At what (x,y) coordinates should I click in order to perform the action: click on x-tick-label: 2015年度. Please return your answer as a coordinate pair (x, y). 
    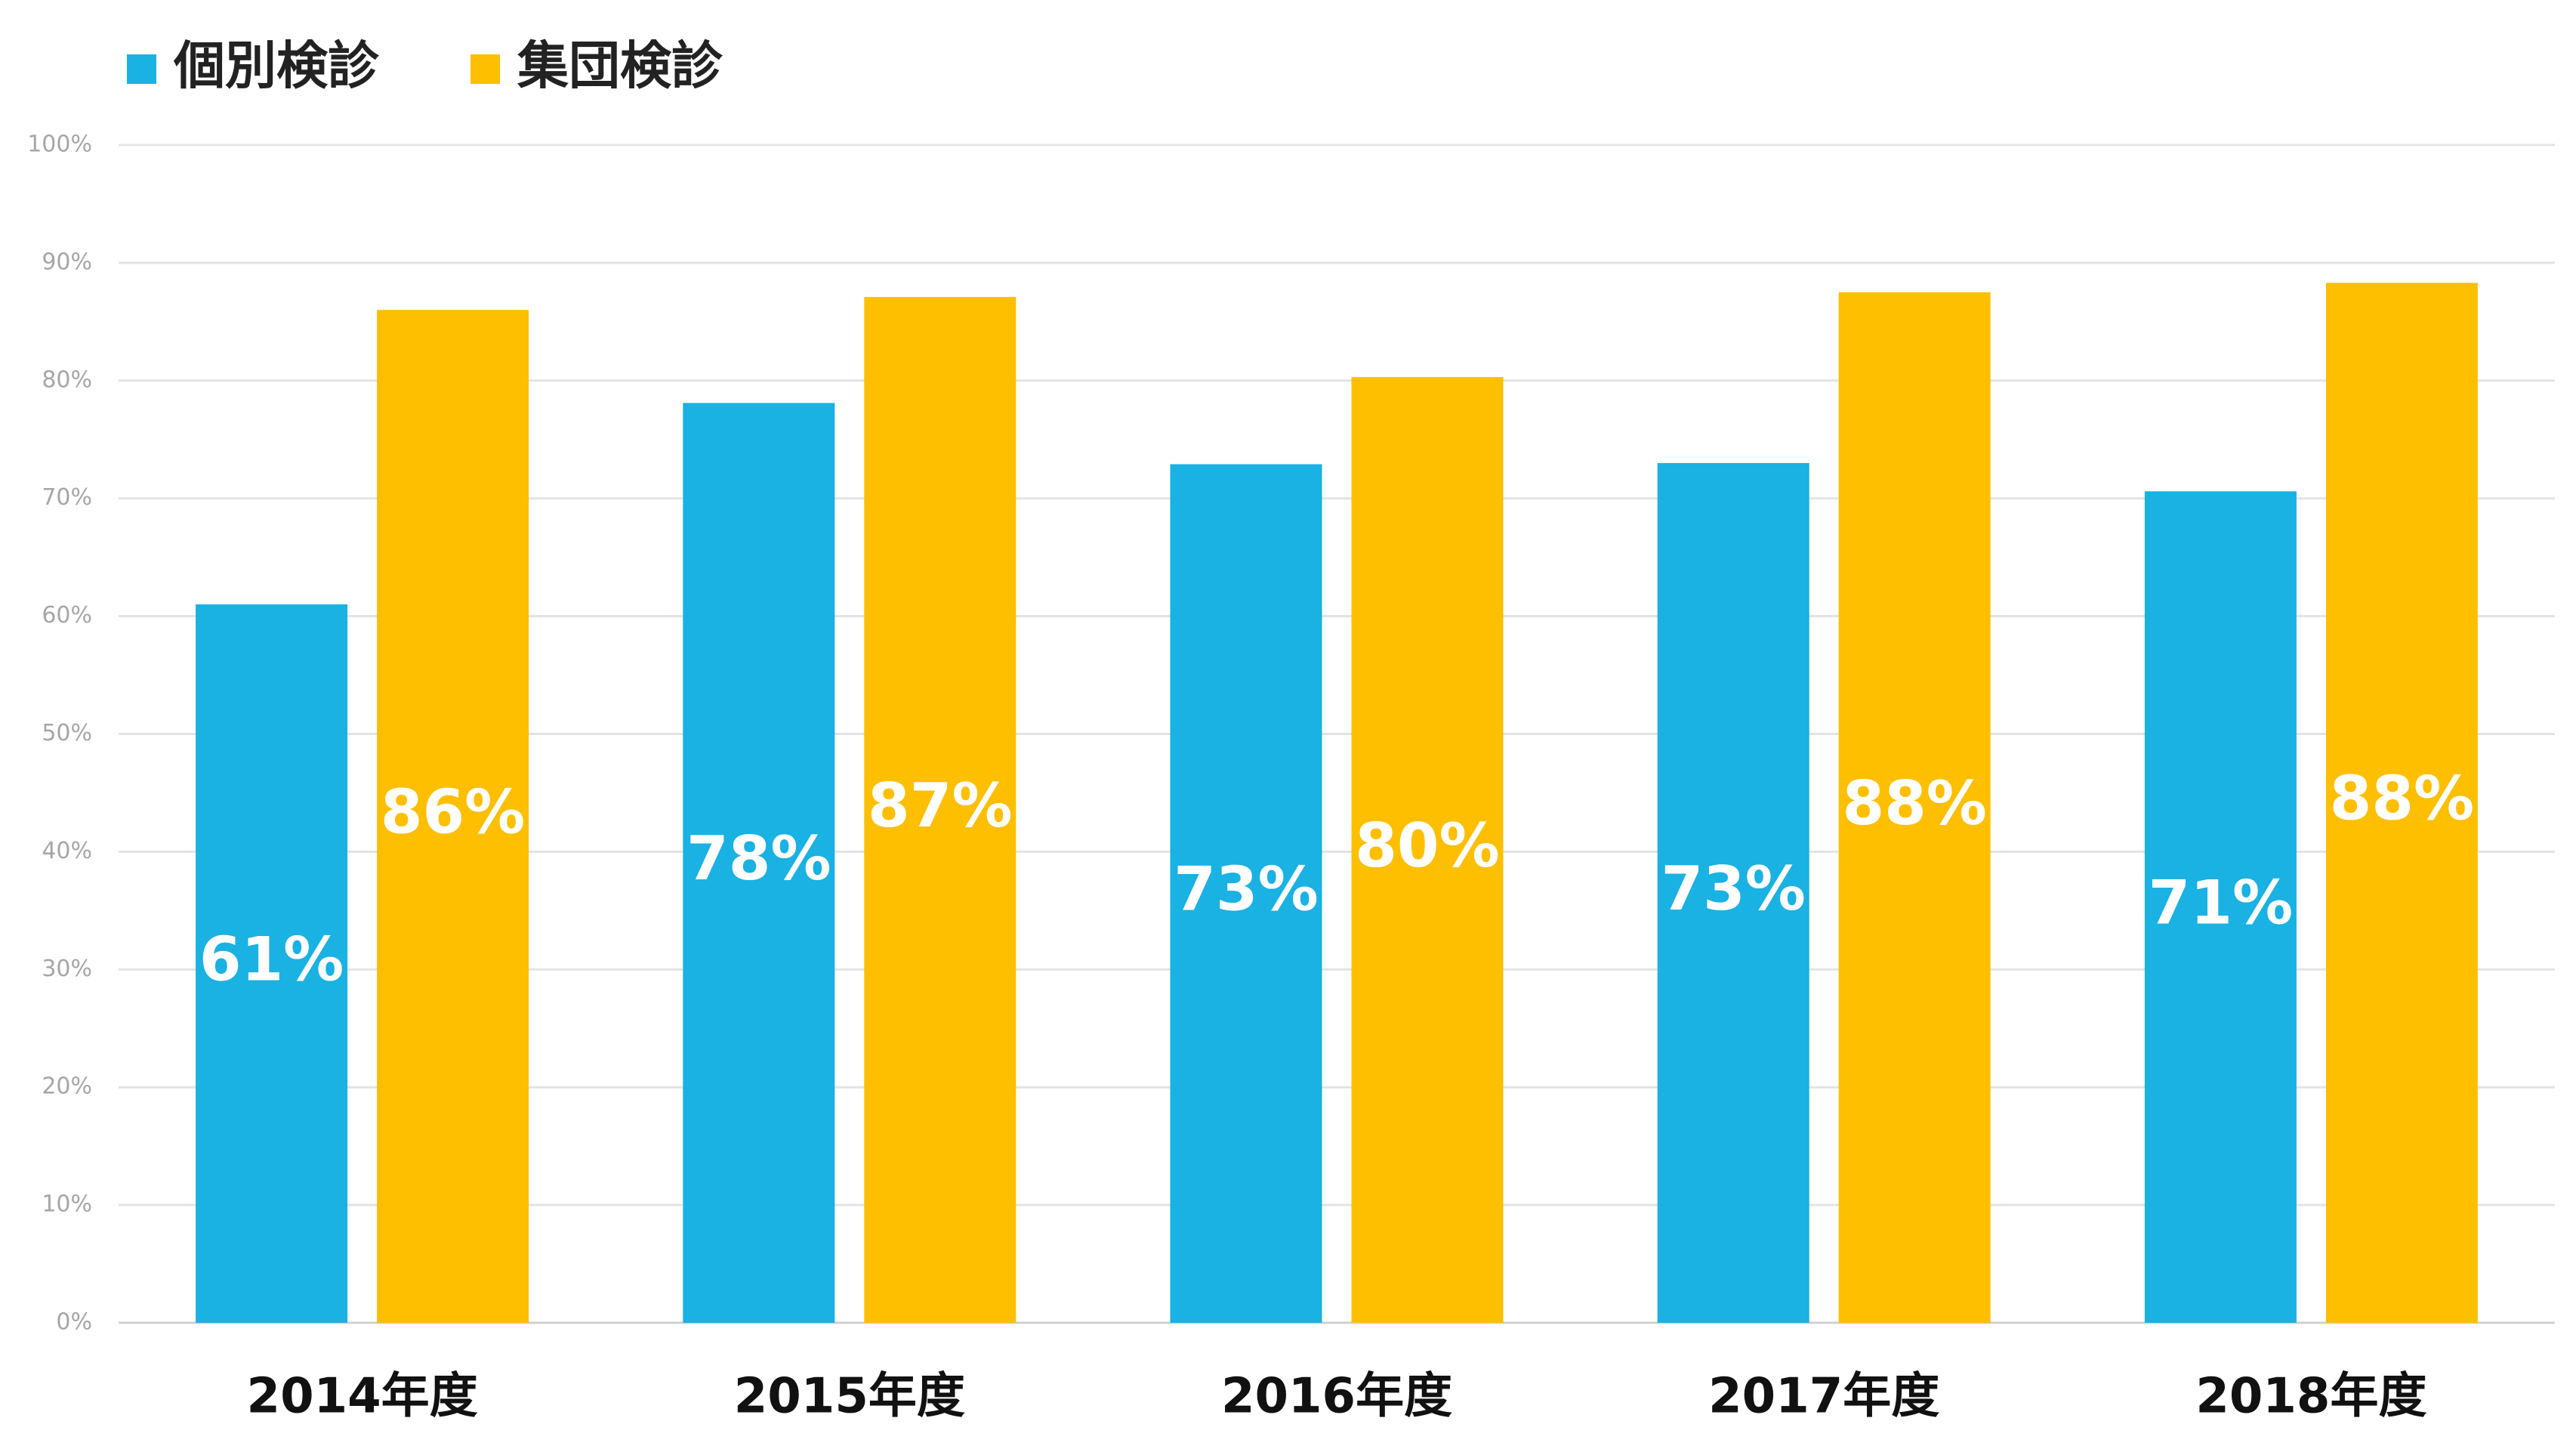
    Looking at the image, I should click on (849, 1397).